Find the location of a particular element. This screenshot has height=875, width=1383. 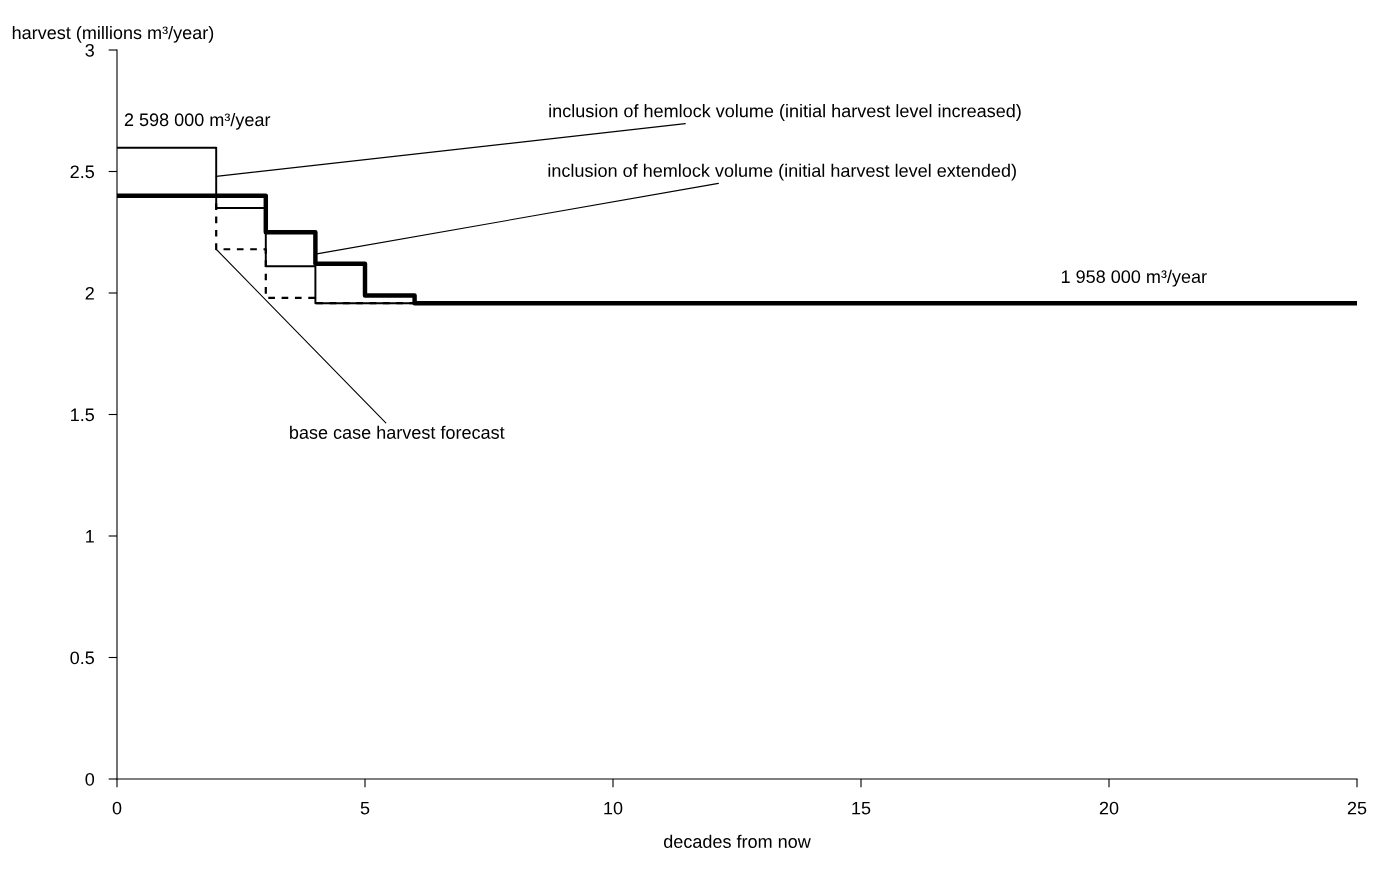

y-tick-label: 0.5 is located at coordinates (82, 658).